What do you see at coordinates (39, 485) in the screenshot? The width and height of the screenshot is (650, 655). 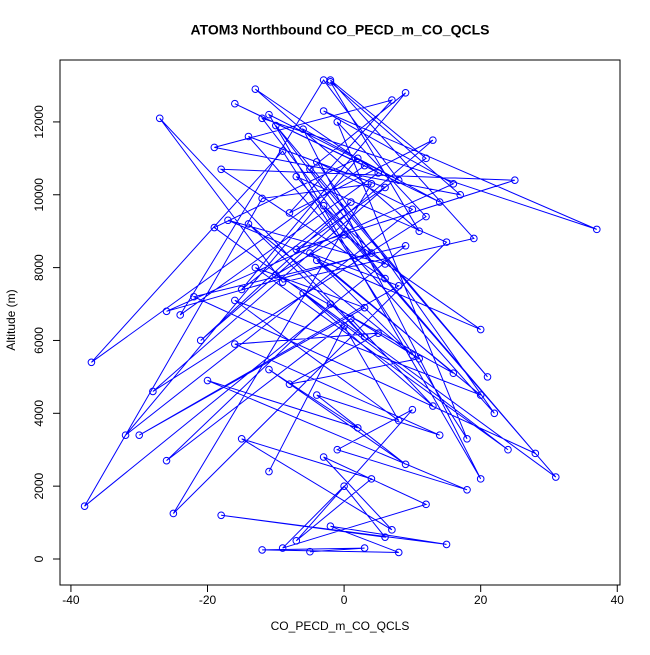 I see `y-tick-label: 2000` at bounding box center [39, 485].